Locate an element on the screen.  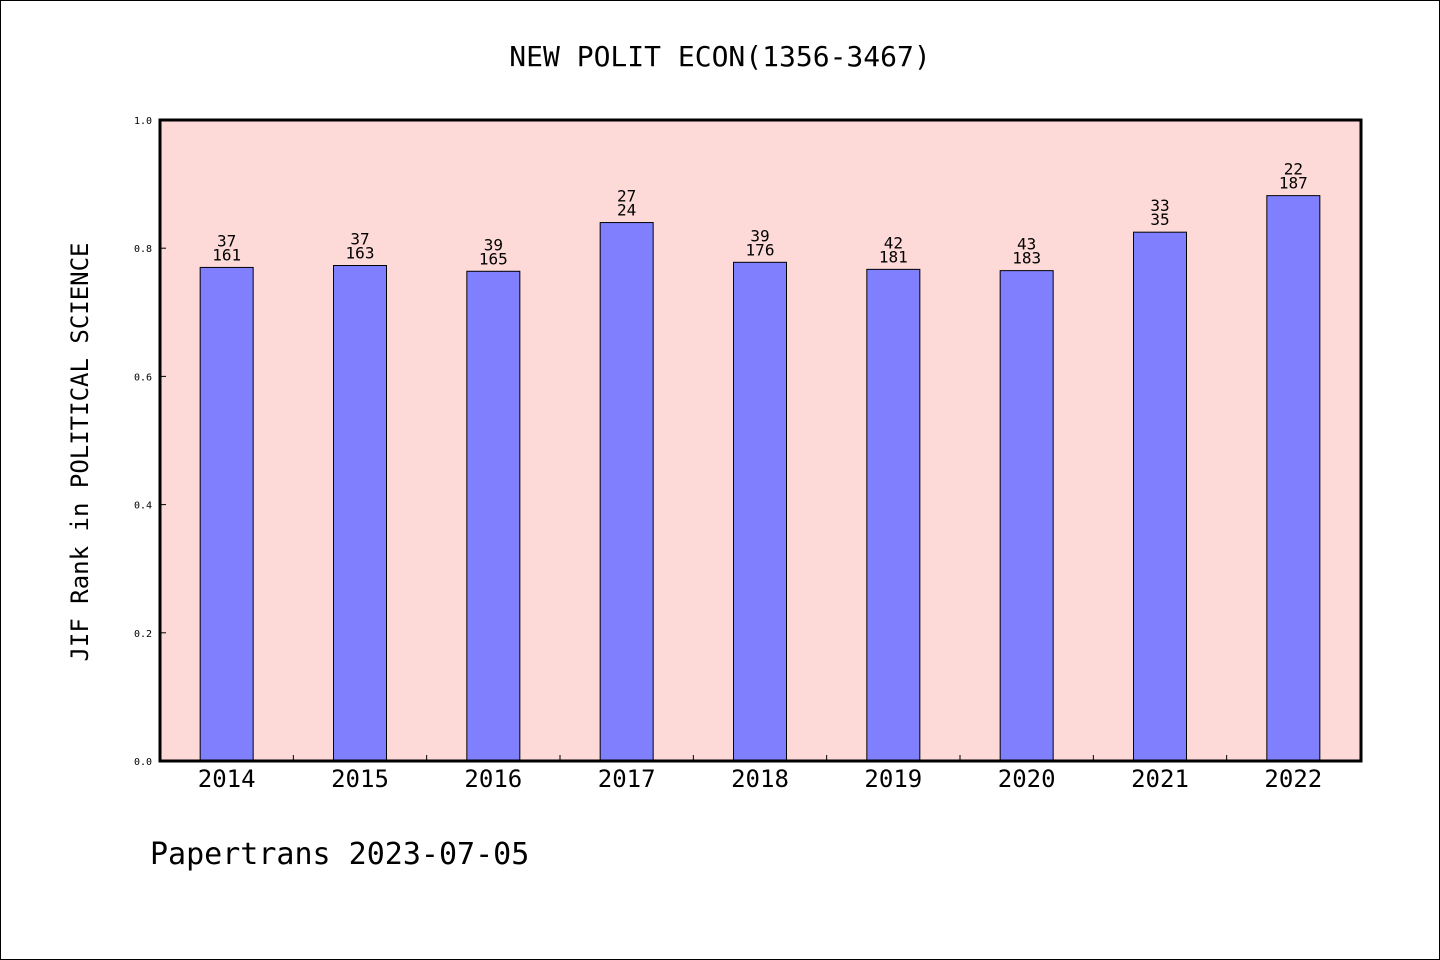
bar-2017 is located at coordinates (626, 492).